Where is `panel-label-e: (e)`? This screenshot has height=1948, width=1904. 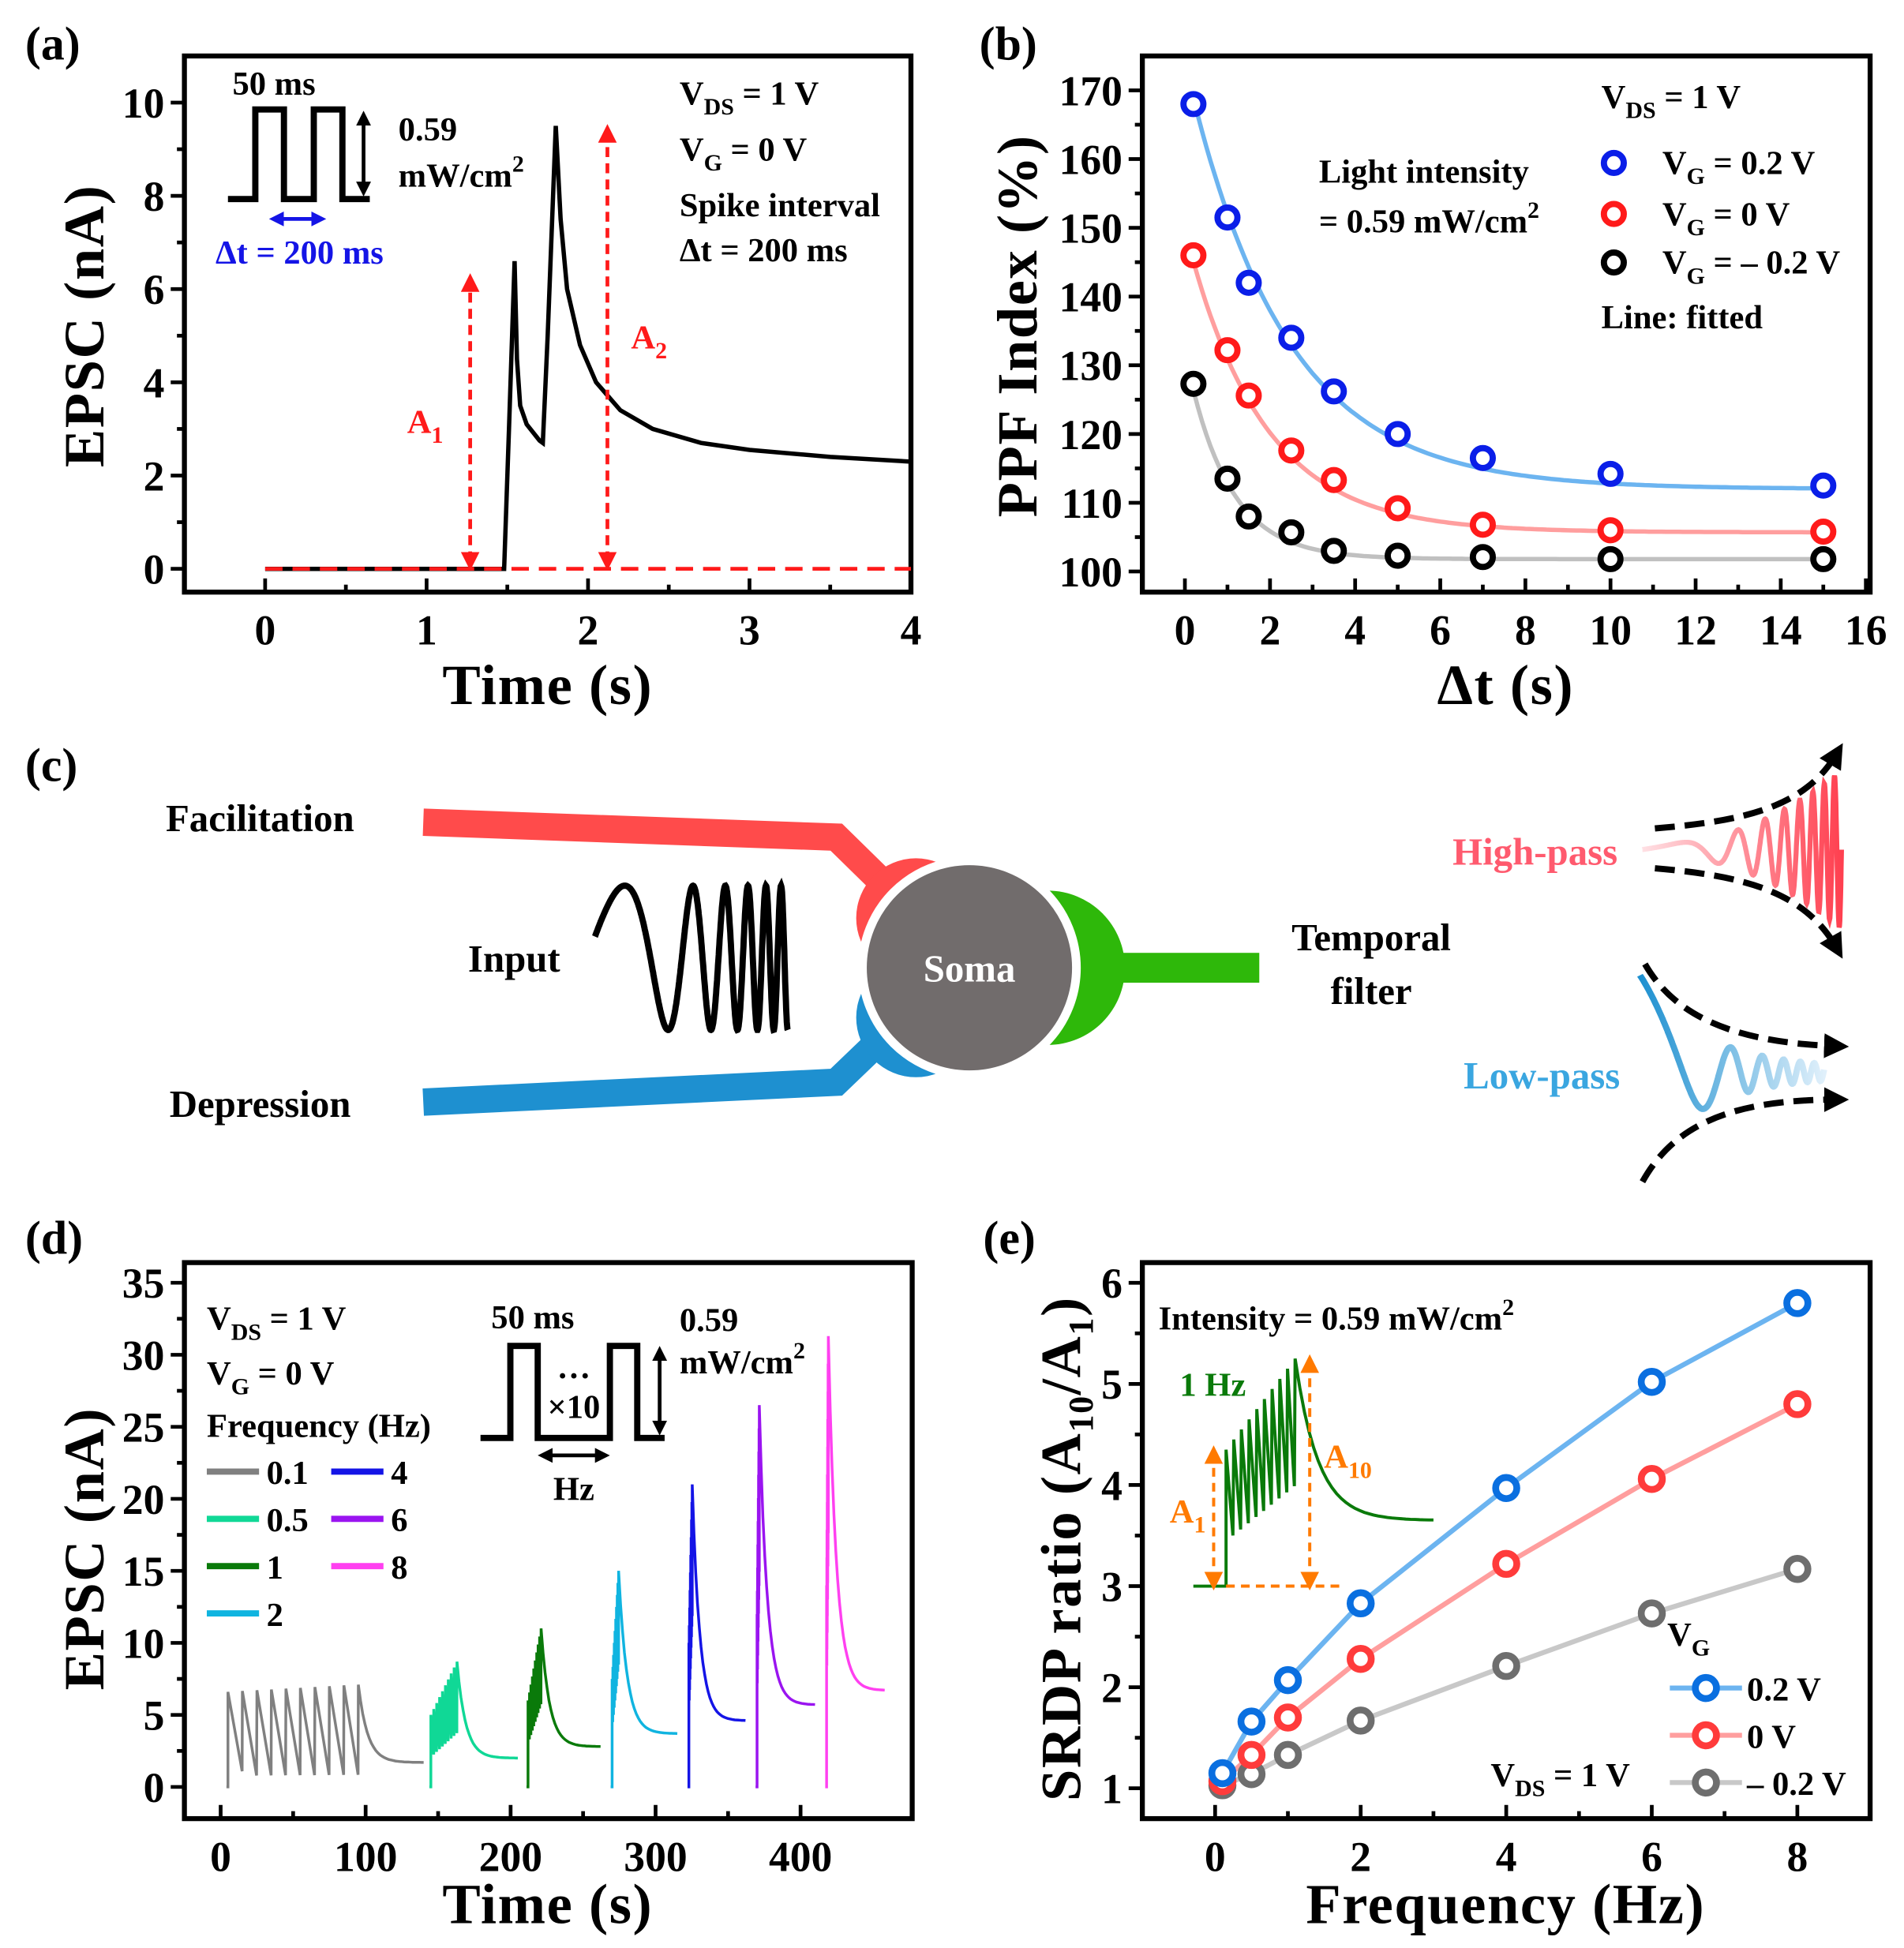 panel-label-e: (e) is located at coordinates (1009, 1238).